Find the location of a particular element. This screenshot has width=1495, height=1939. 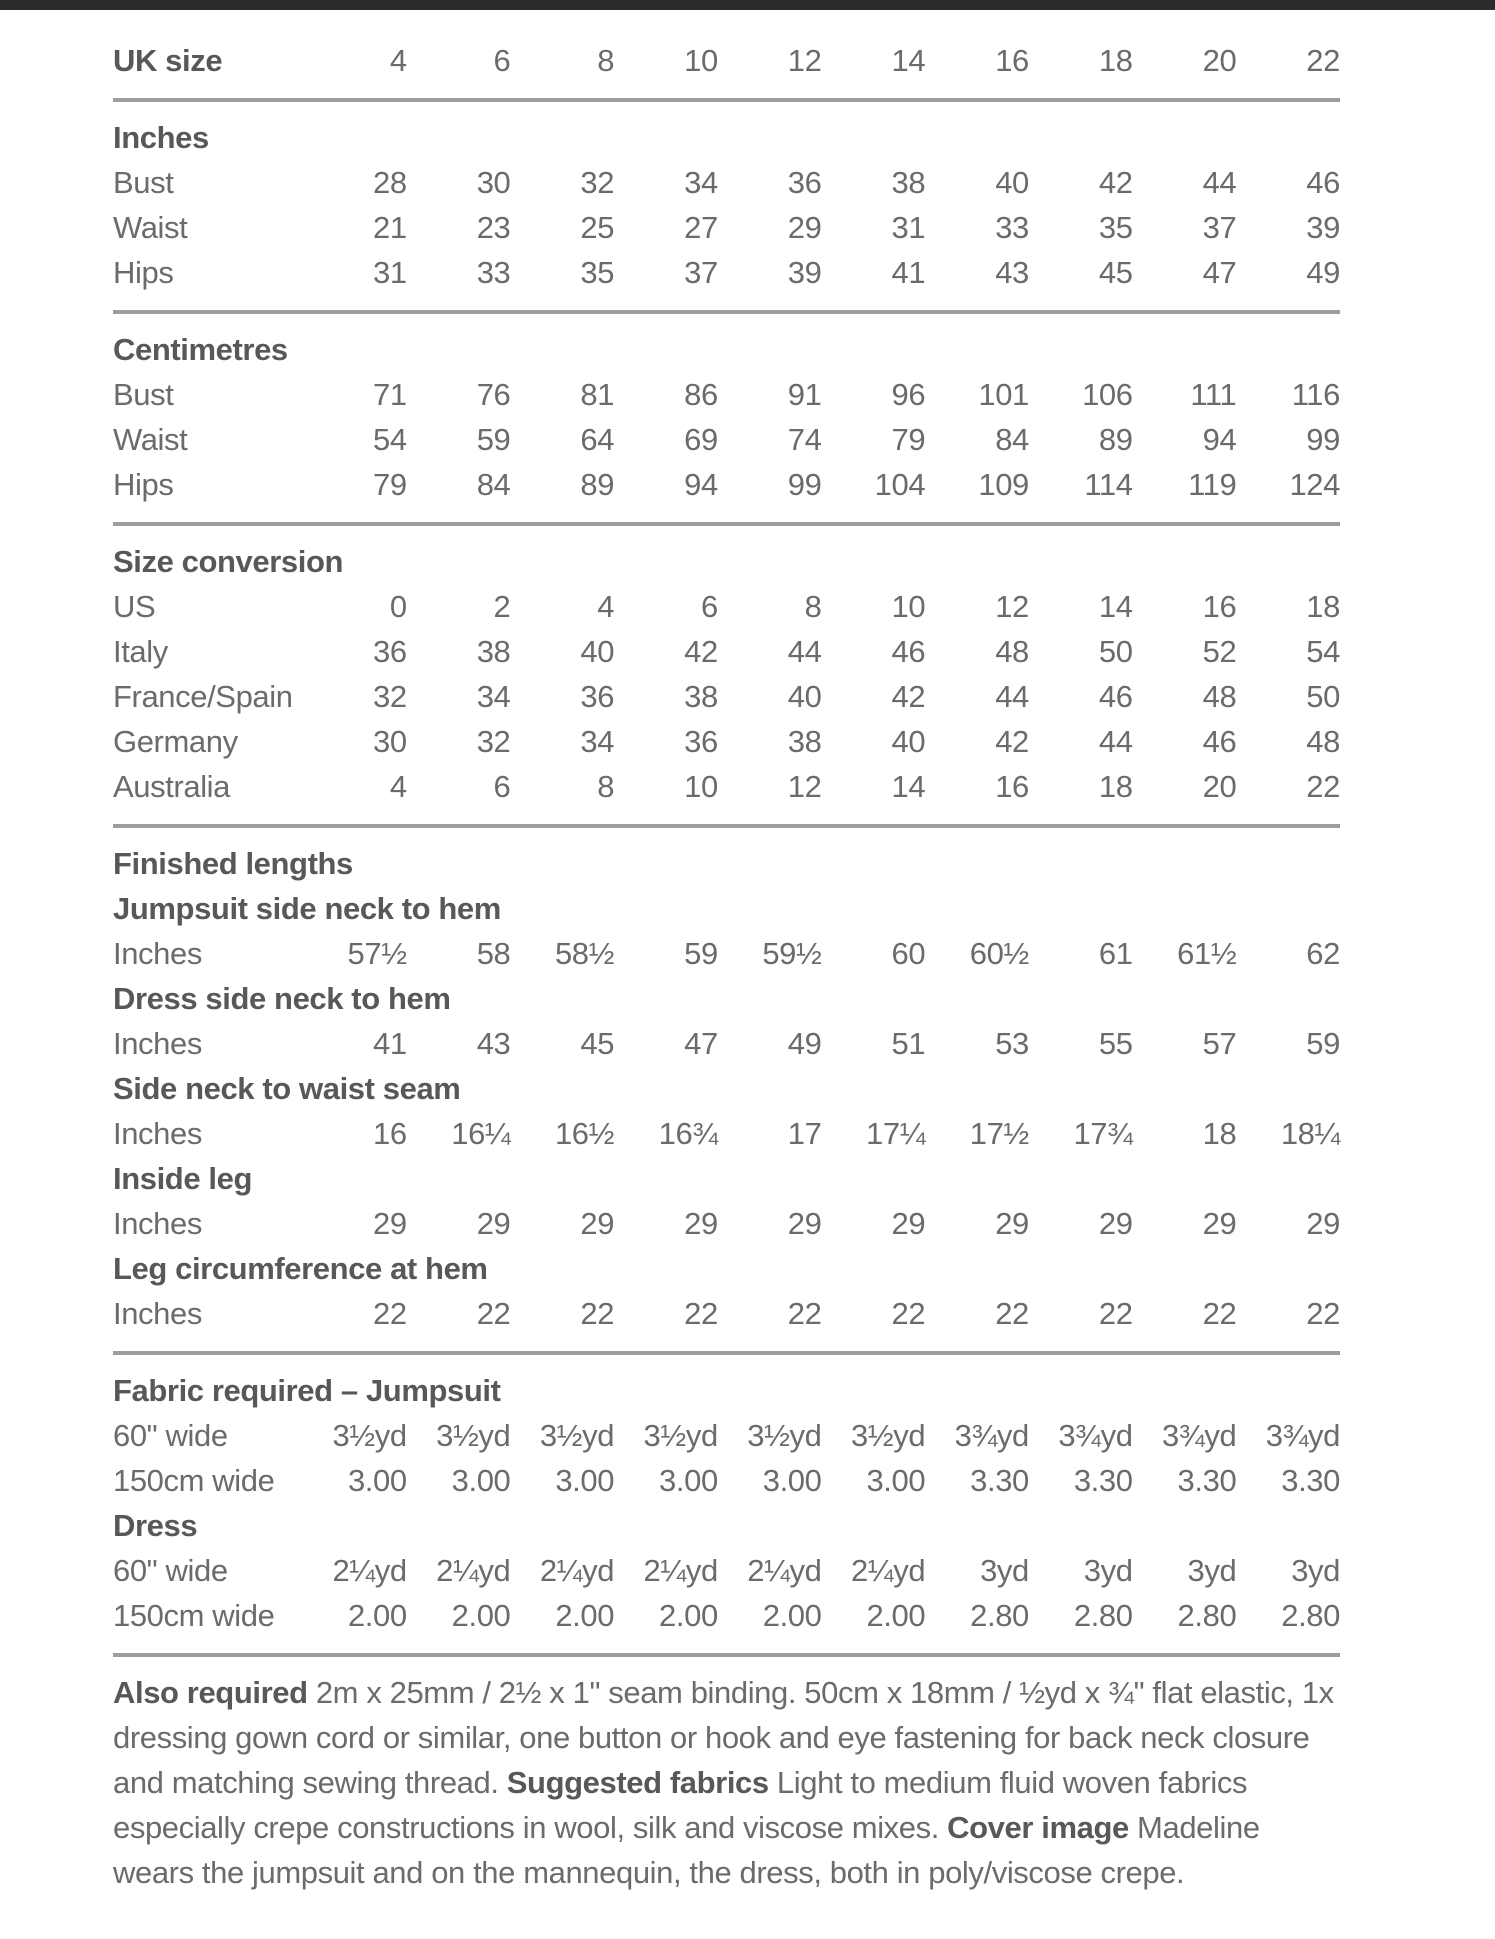

table-row: Hips 31 33 35 37 39 41 43 45 47 49 is located at coordinates (726, 272).